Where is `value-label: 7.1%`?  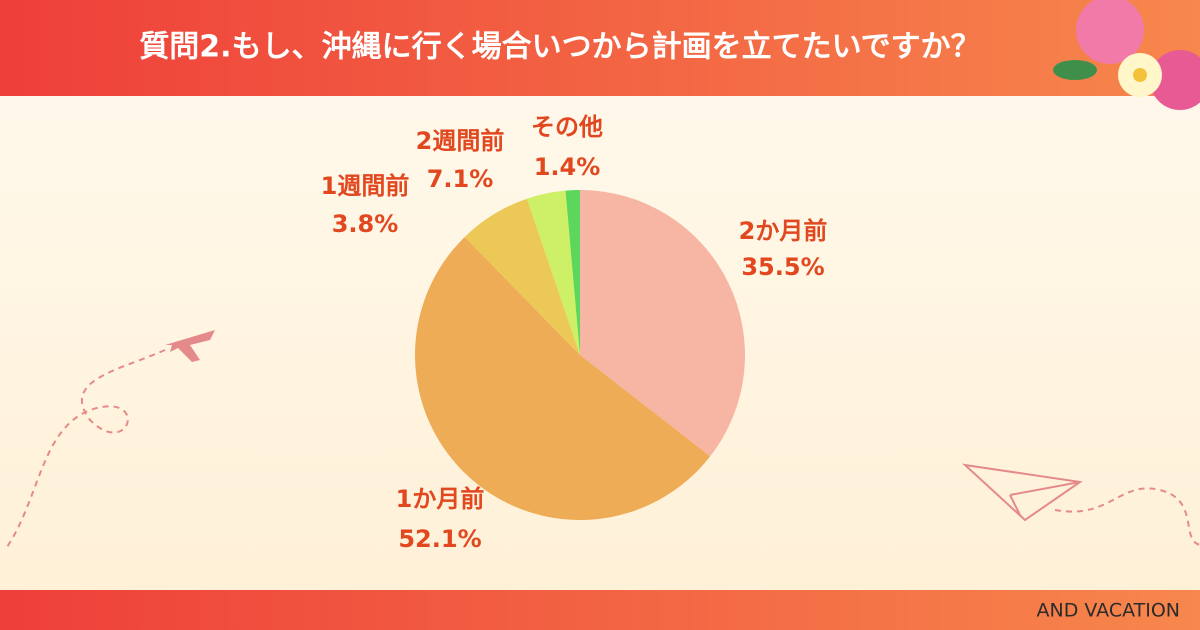
value-label: 7.1% is located at coordinates (460, 179).